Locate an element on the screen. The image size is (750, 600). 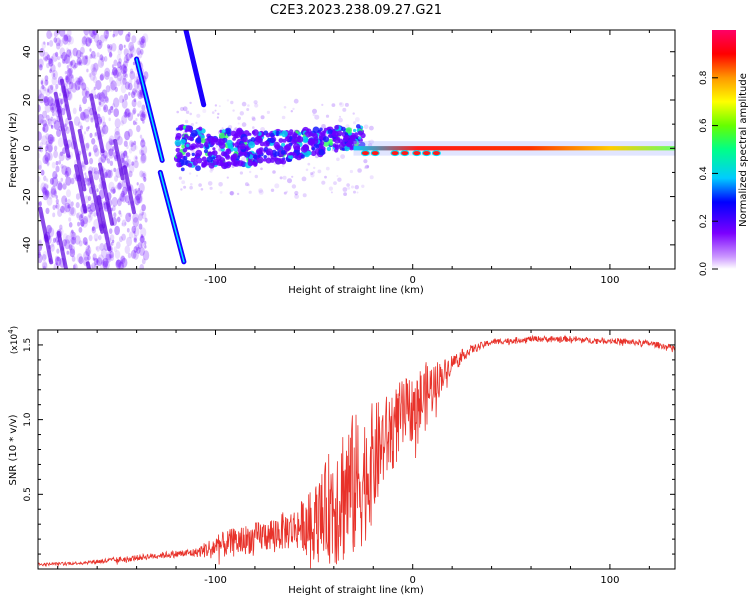
x-tick-label: 100 is located at coordinates (609, 580).